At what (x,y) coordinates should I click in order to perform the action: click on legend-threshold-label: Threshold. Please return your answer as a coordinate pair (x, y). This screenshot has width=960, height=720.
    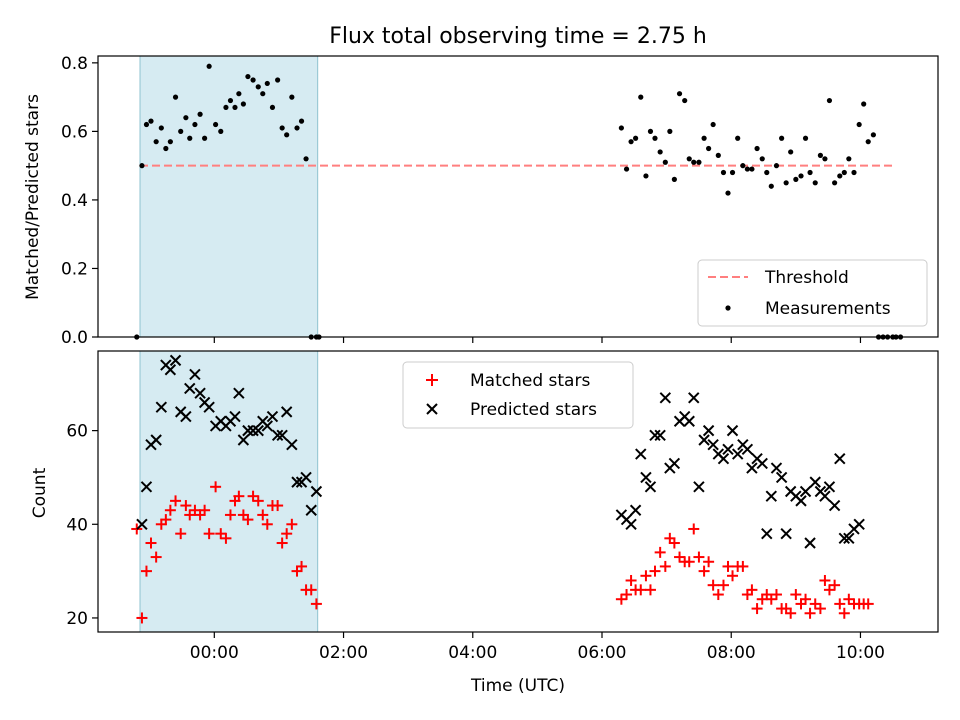
    Looking at the image, I should click on (806, 278).